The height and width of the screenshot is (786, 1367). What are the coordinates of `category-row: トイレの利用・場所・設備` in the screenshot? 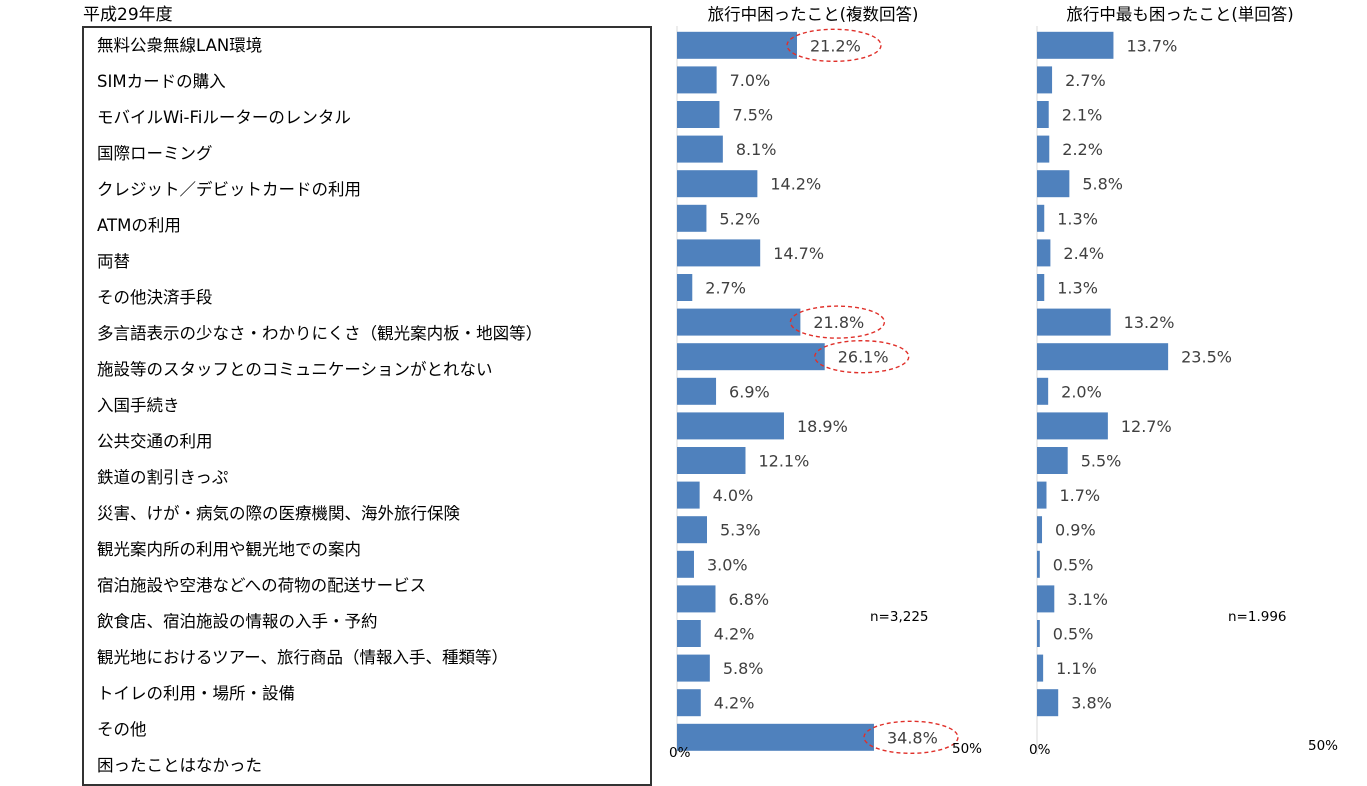 It's located at (367, 694).